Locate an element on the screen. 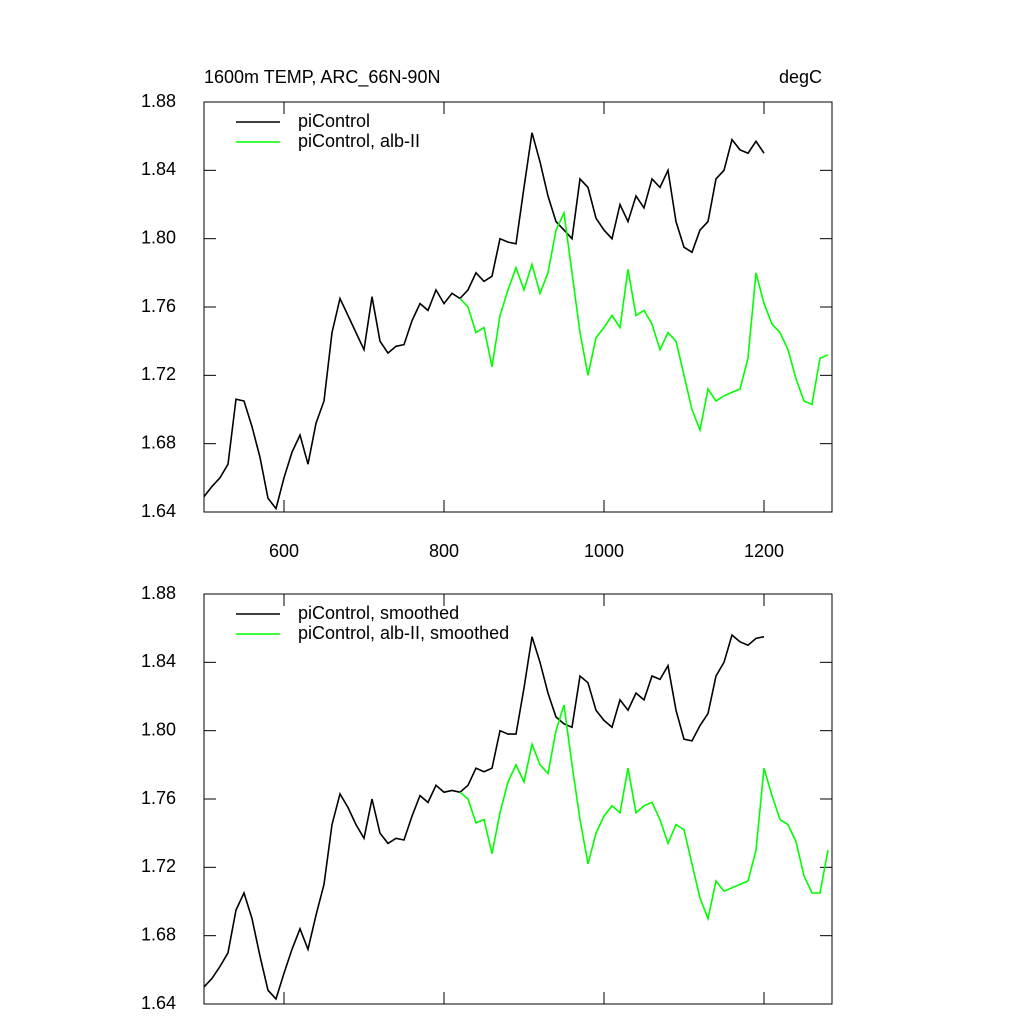  unit-label: degC is located at coordinates (800, 77).